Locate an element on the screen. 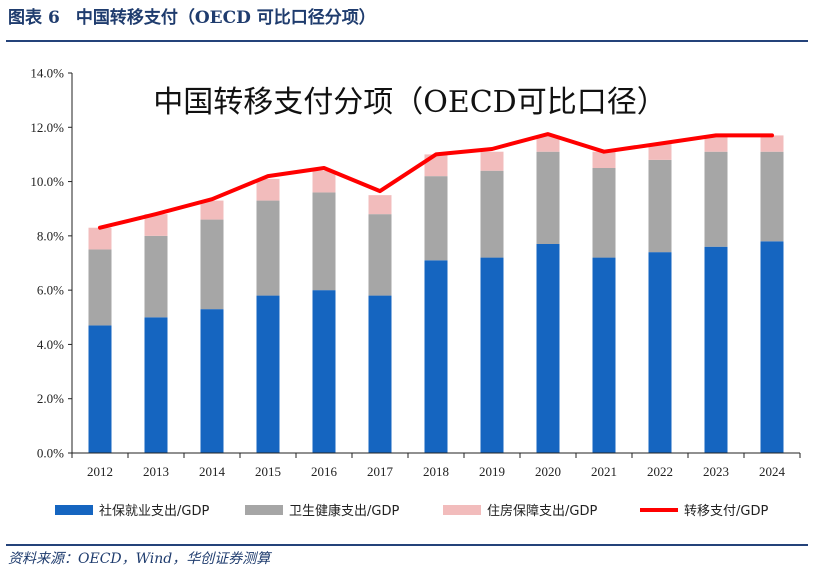  legend-label: 住房保障支出/GDP is located at coordinates (542, 511).